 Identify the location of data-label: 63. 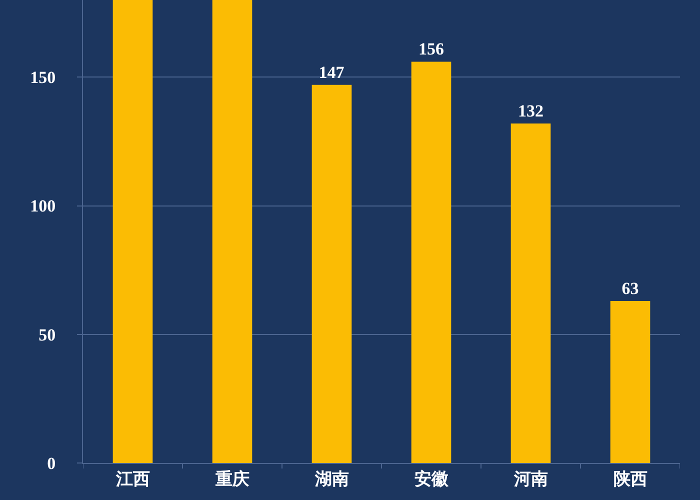
(630, 288).